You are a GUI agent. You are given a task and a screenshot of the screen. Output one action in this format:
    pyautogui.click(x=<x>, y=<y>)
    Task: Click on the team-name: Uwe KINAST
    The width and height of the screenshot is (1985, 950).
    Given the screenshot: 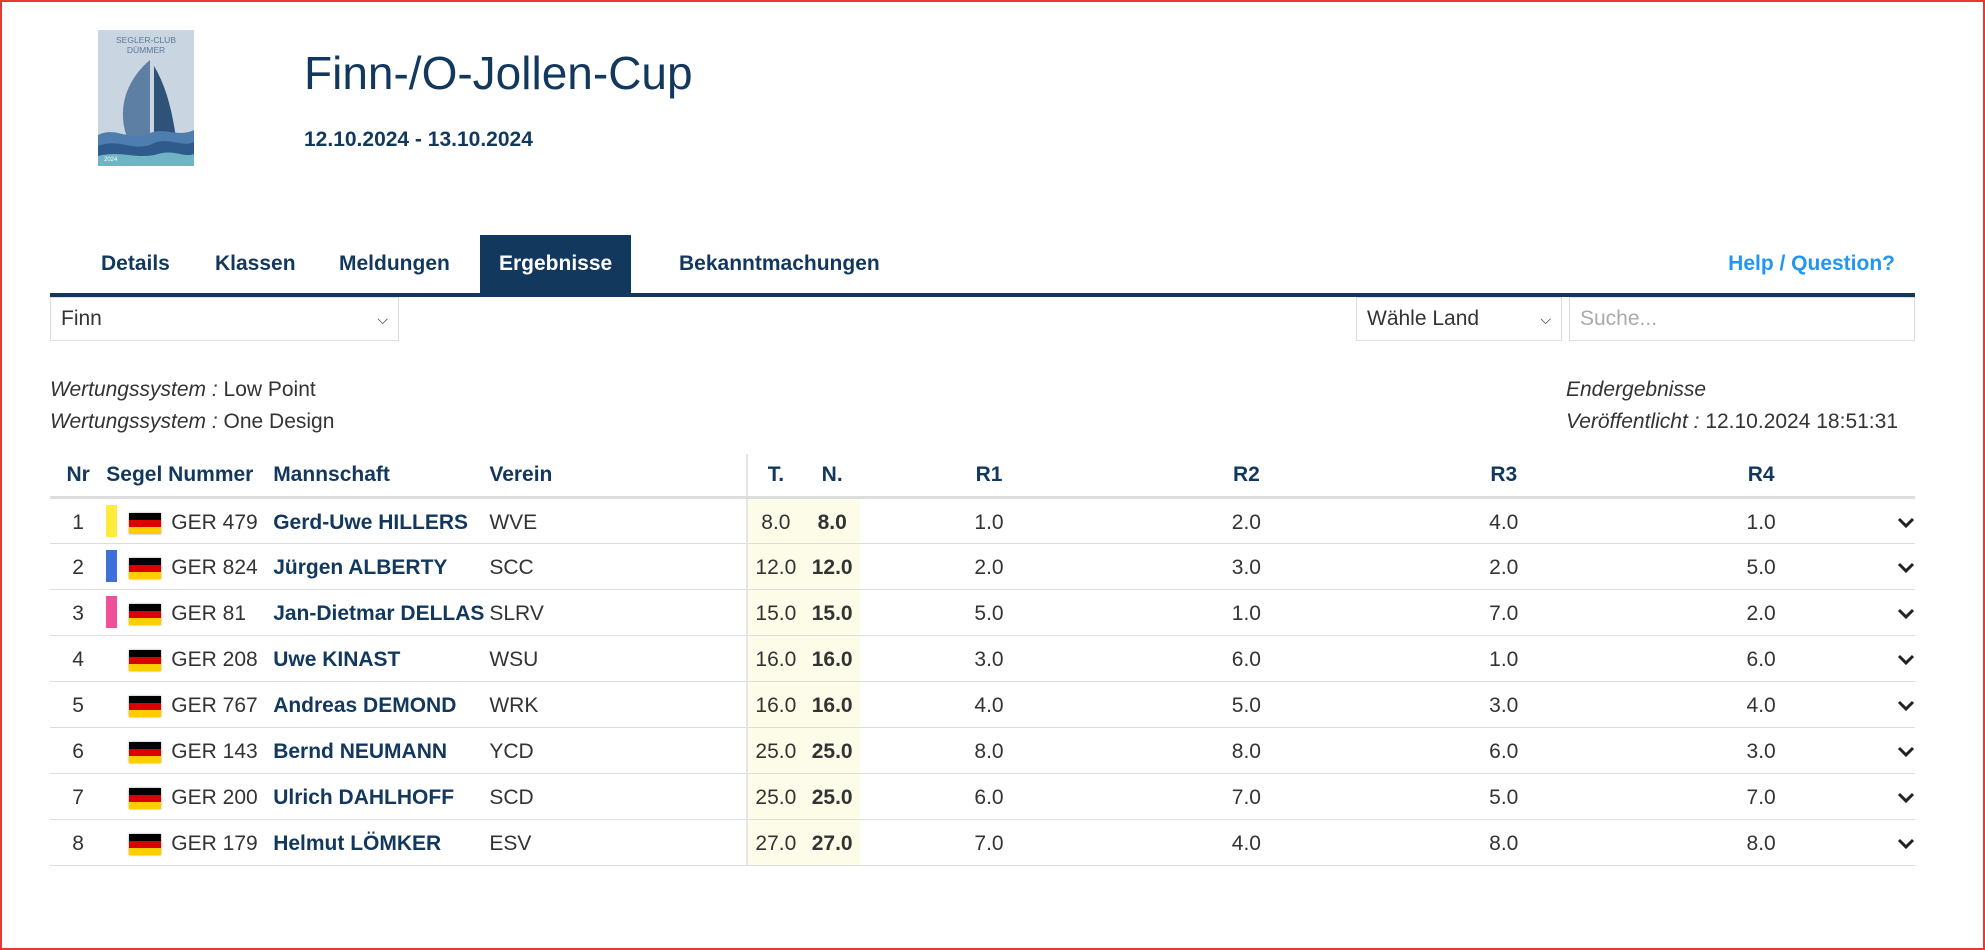 What is the action you would take?
    pyautogui.click(x=381, y=658)
    